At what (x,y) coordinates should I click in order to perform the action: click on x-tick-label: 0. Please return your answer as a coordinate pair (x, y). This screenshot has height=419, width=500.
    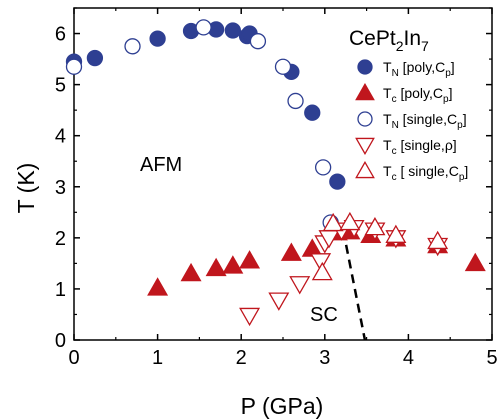
    Looking at the image, I should click on (73, 358).